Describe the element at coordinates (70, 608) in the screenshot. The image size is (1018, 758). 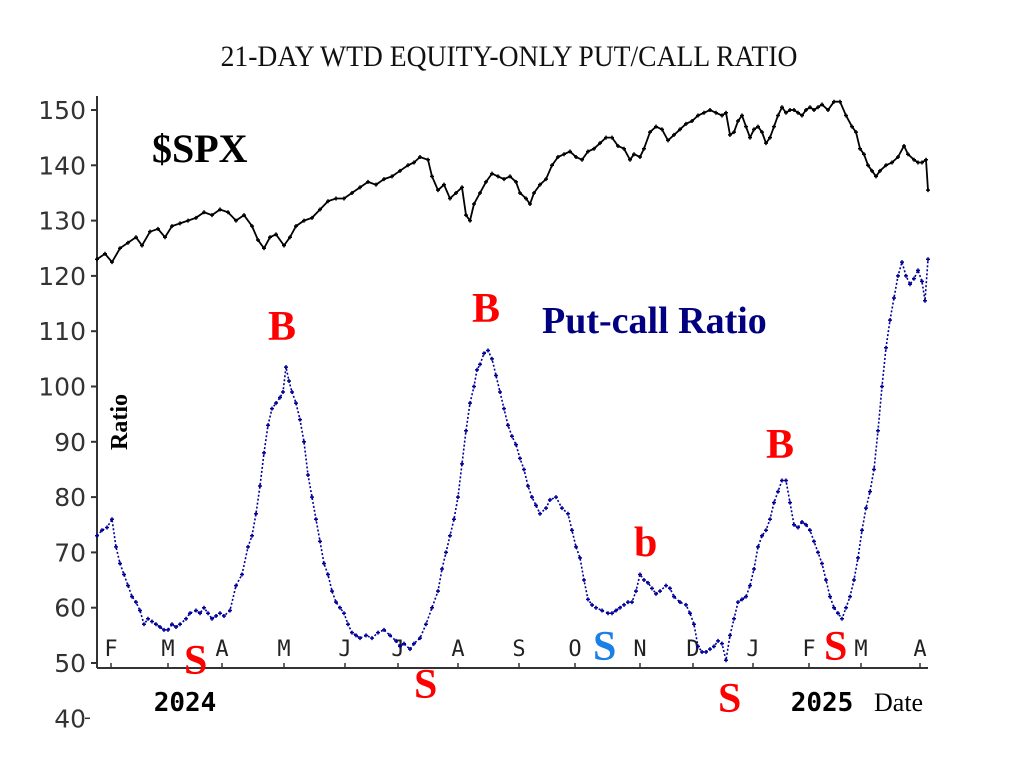
I see `y-tick-label: 60` at that location.